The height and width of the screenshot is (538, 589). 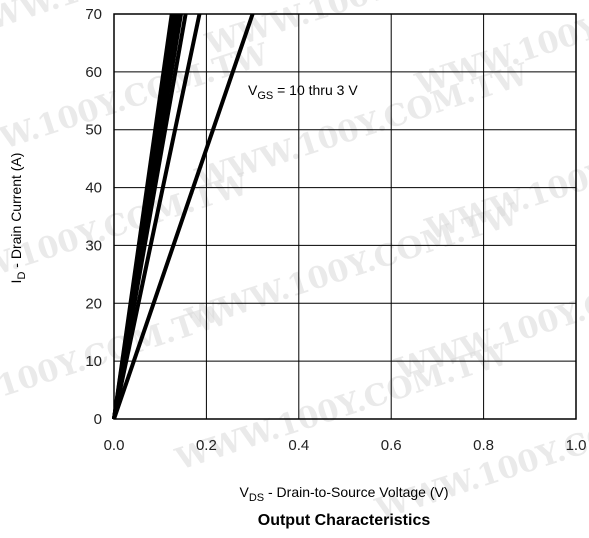 I want to click on y-tick-label: 20, so click(x=93, y=303).